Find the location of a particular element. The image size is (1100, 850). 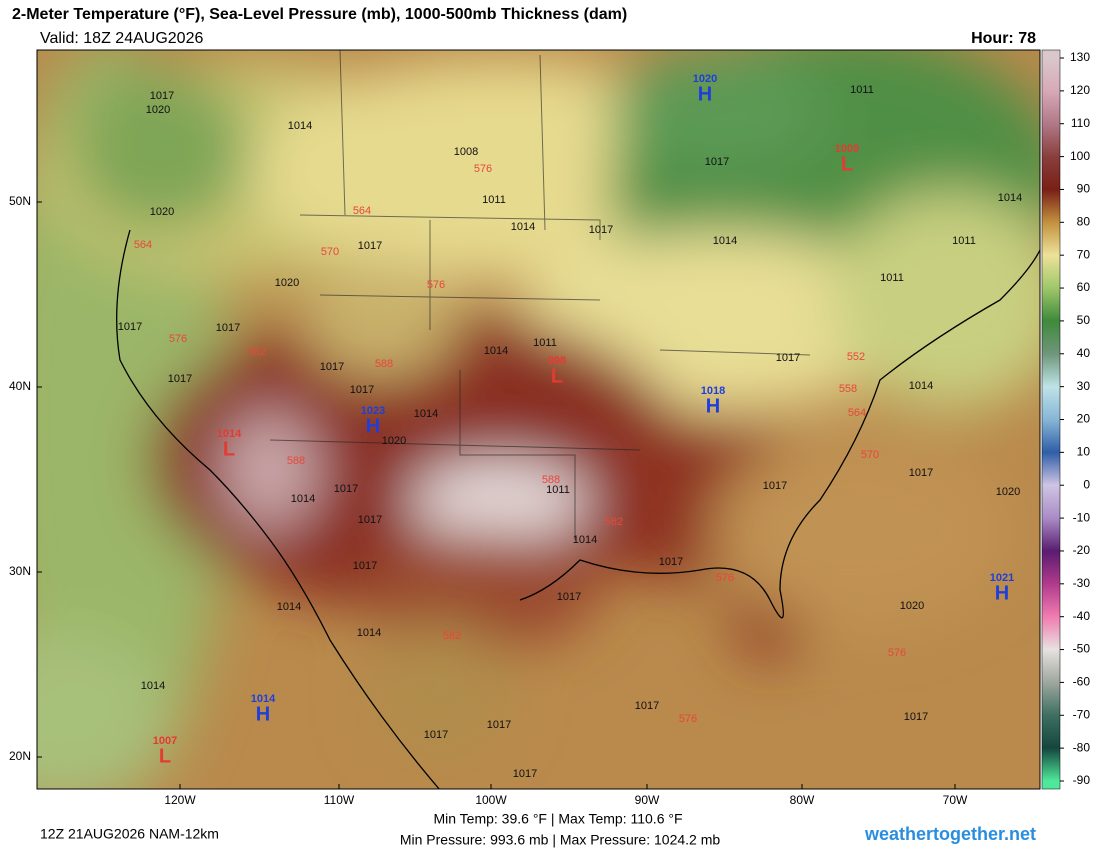

lat-label: 30N is located at coordinates (20, 571).